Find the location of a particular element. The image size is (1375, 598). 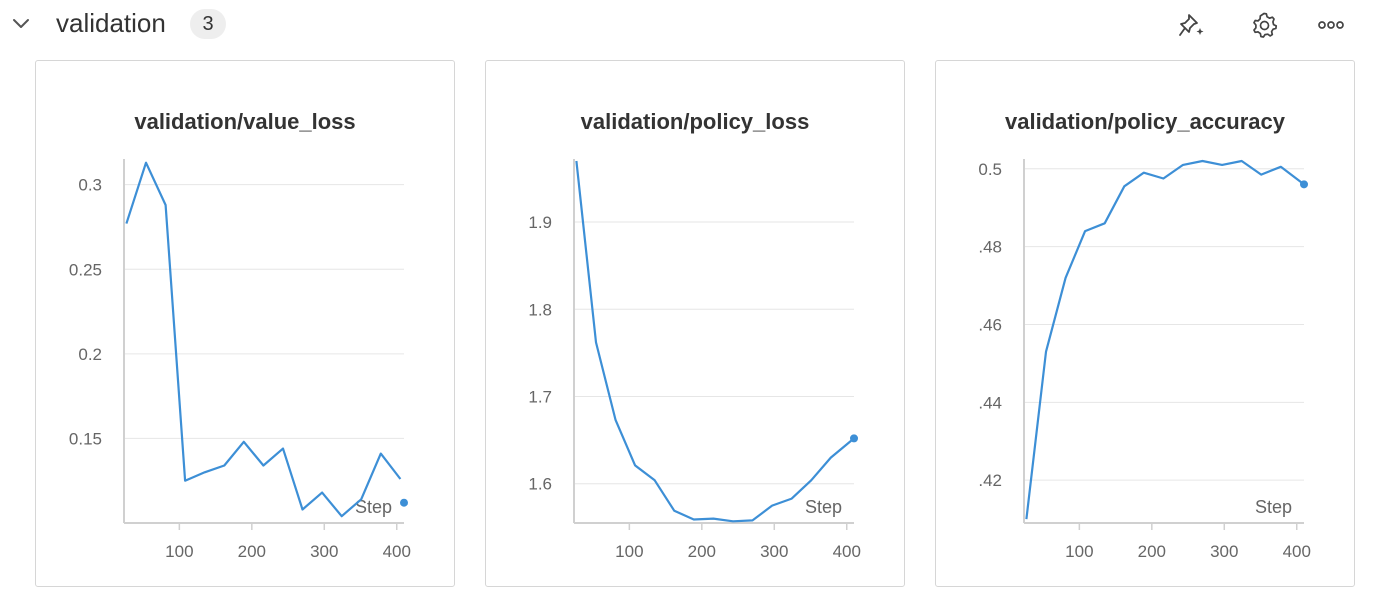

chart-title: validation/policy_accuracy is located at coordinates (1145, 121).